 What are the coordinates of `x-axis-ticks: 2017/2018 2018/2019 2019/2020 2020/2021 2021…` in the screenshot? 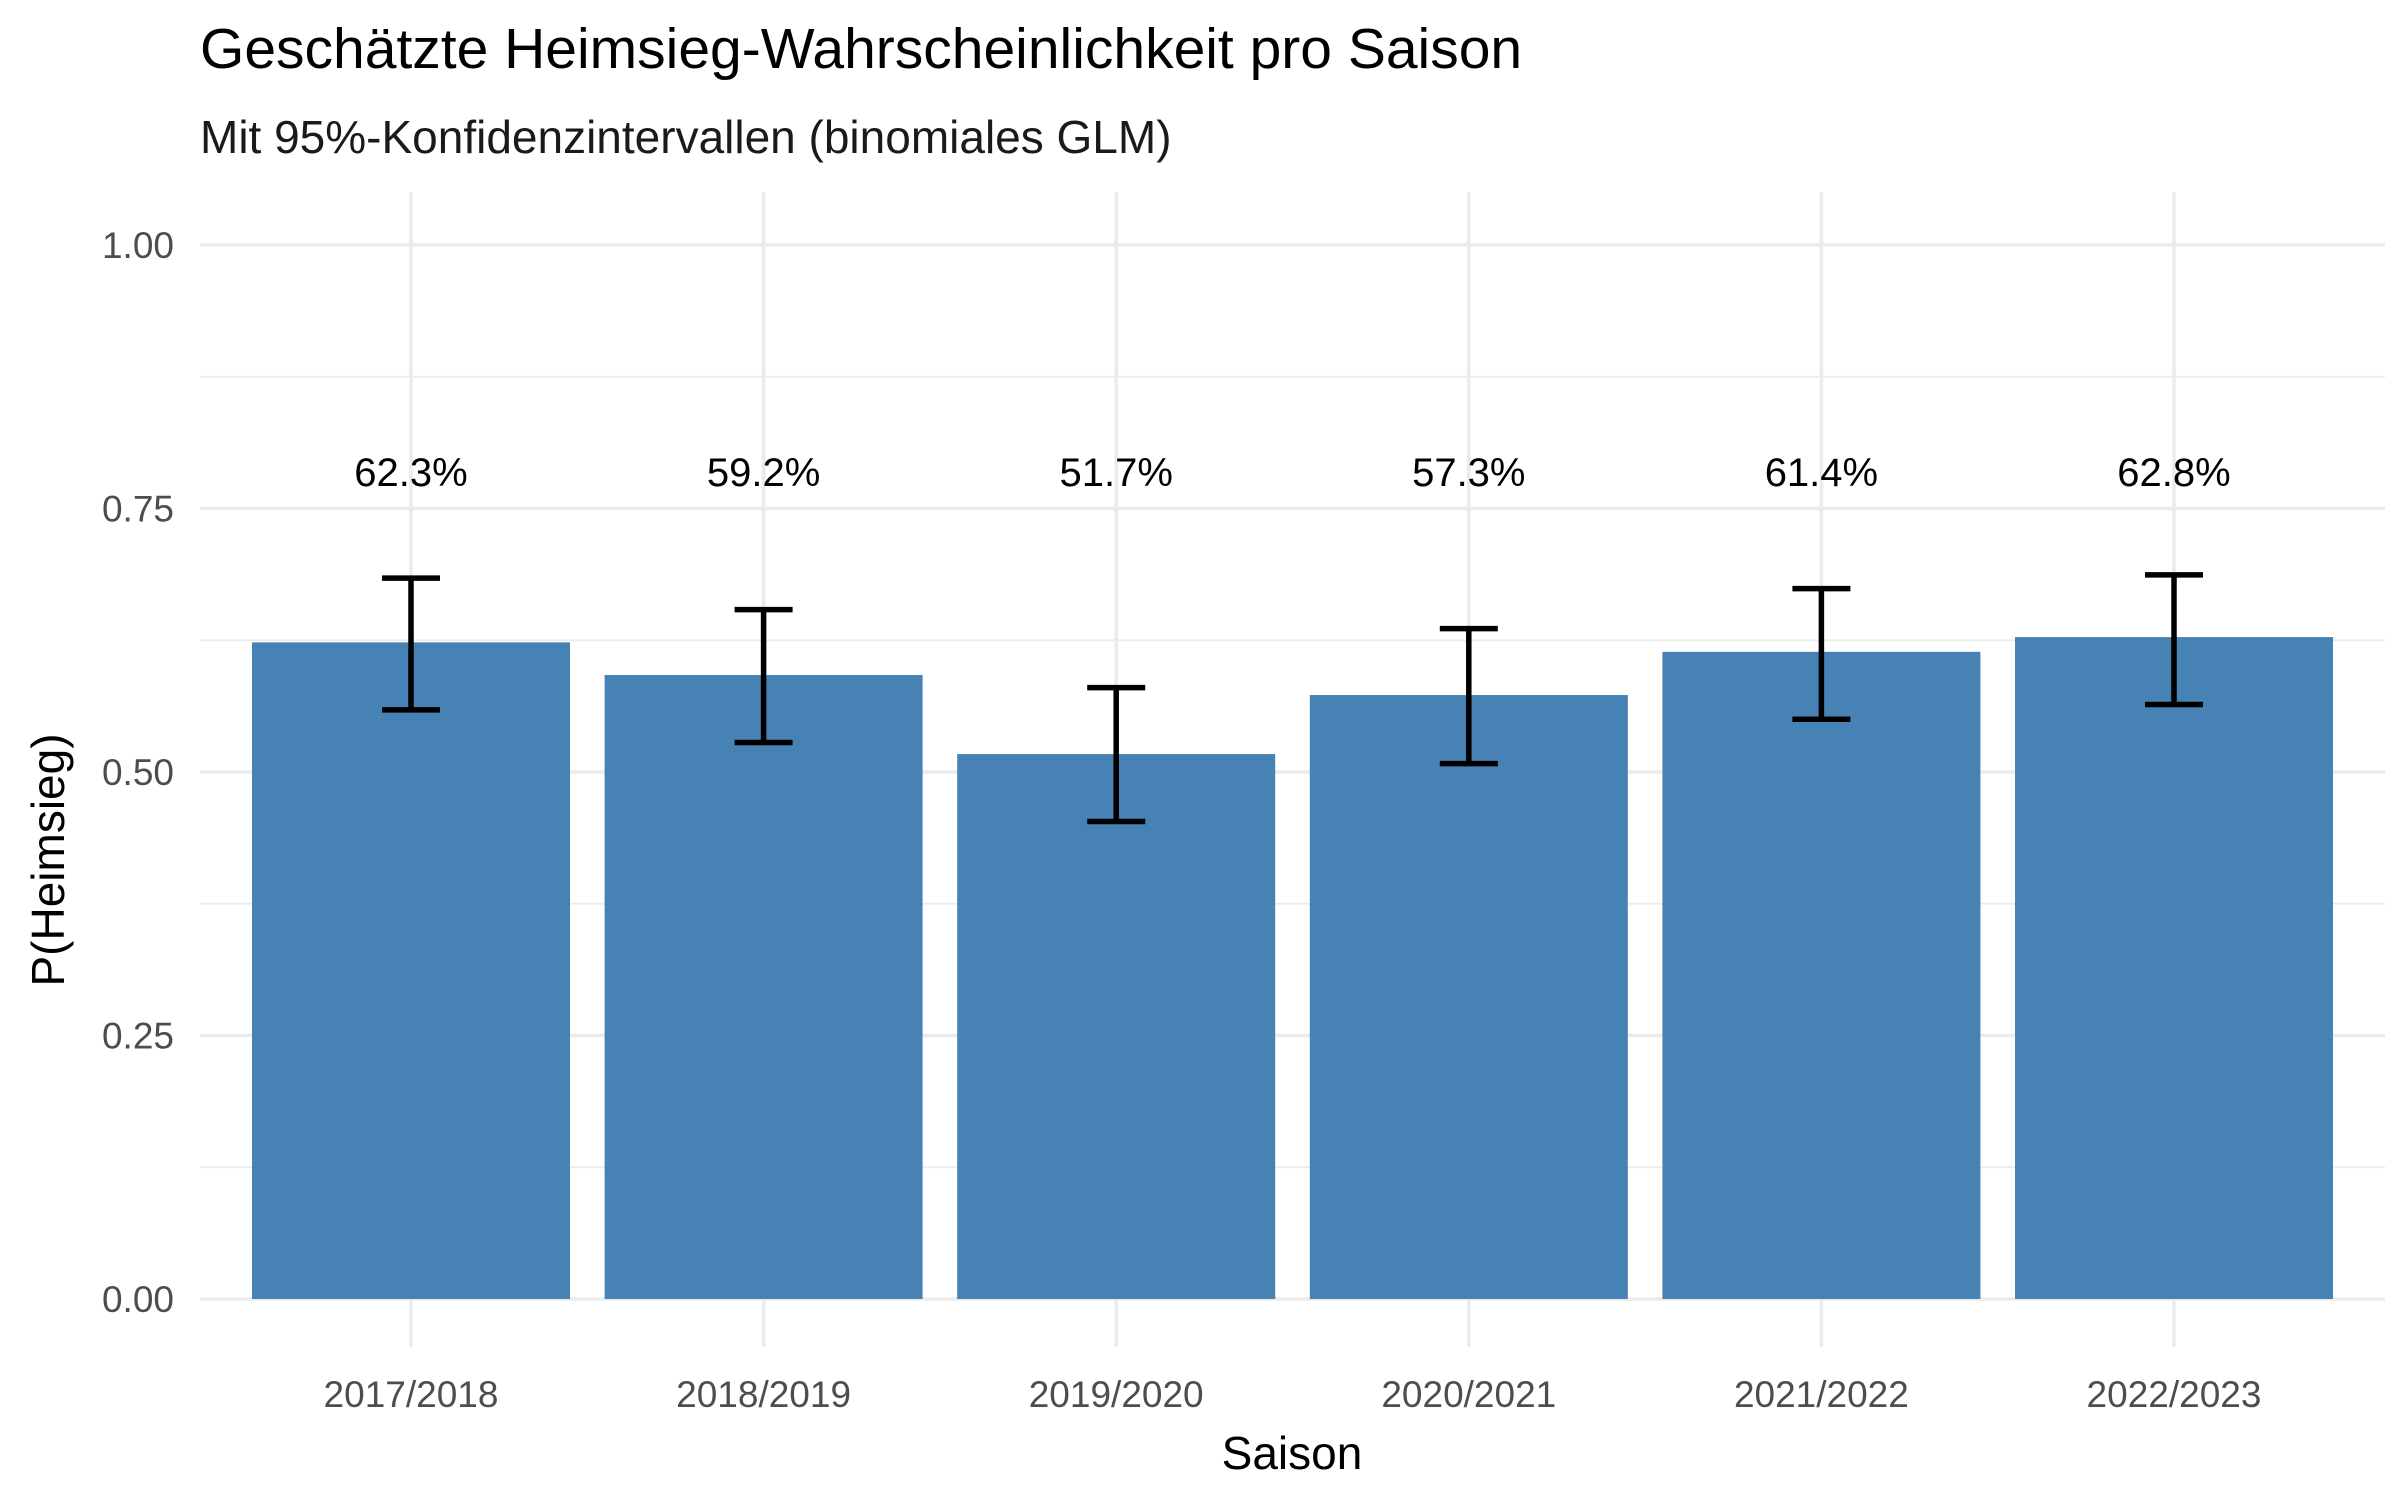 It's located at (1293, 1394).